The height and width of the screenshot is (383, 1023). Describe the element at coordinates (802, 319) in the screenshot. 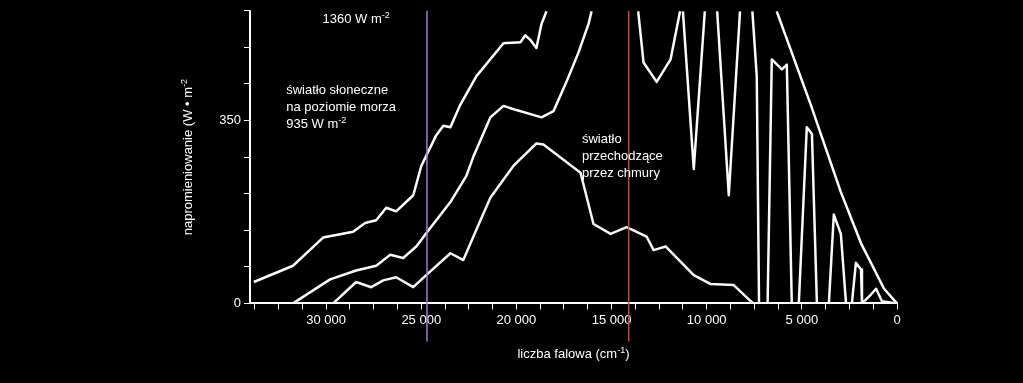

I see `x-tick-label: 5 000` at that location.